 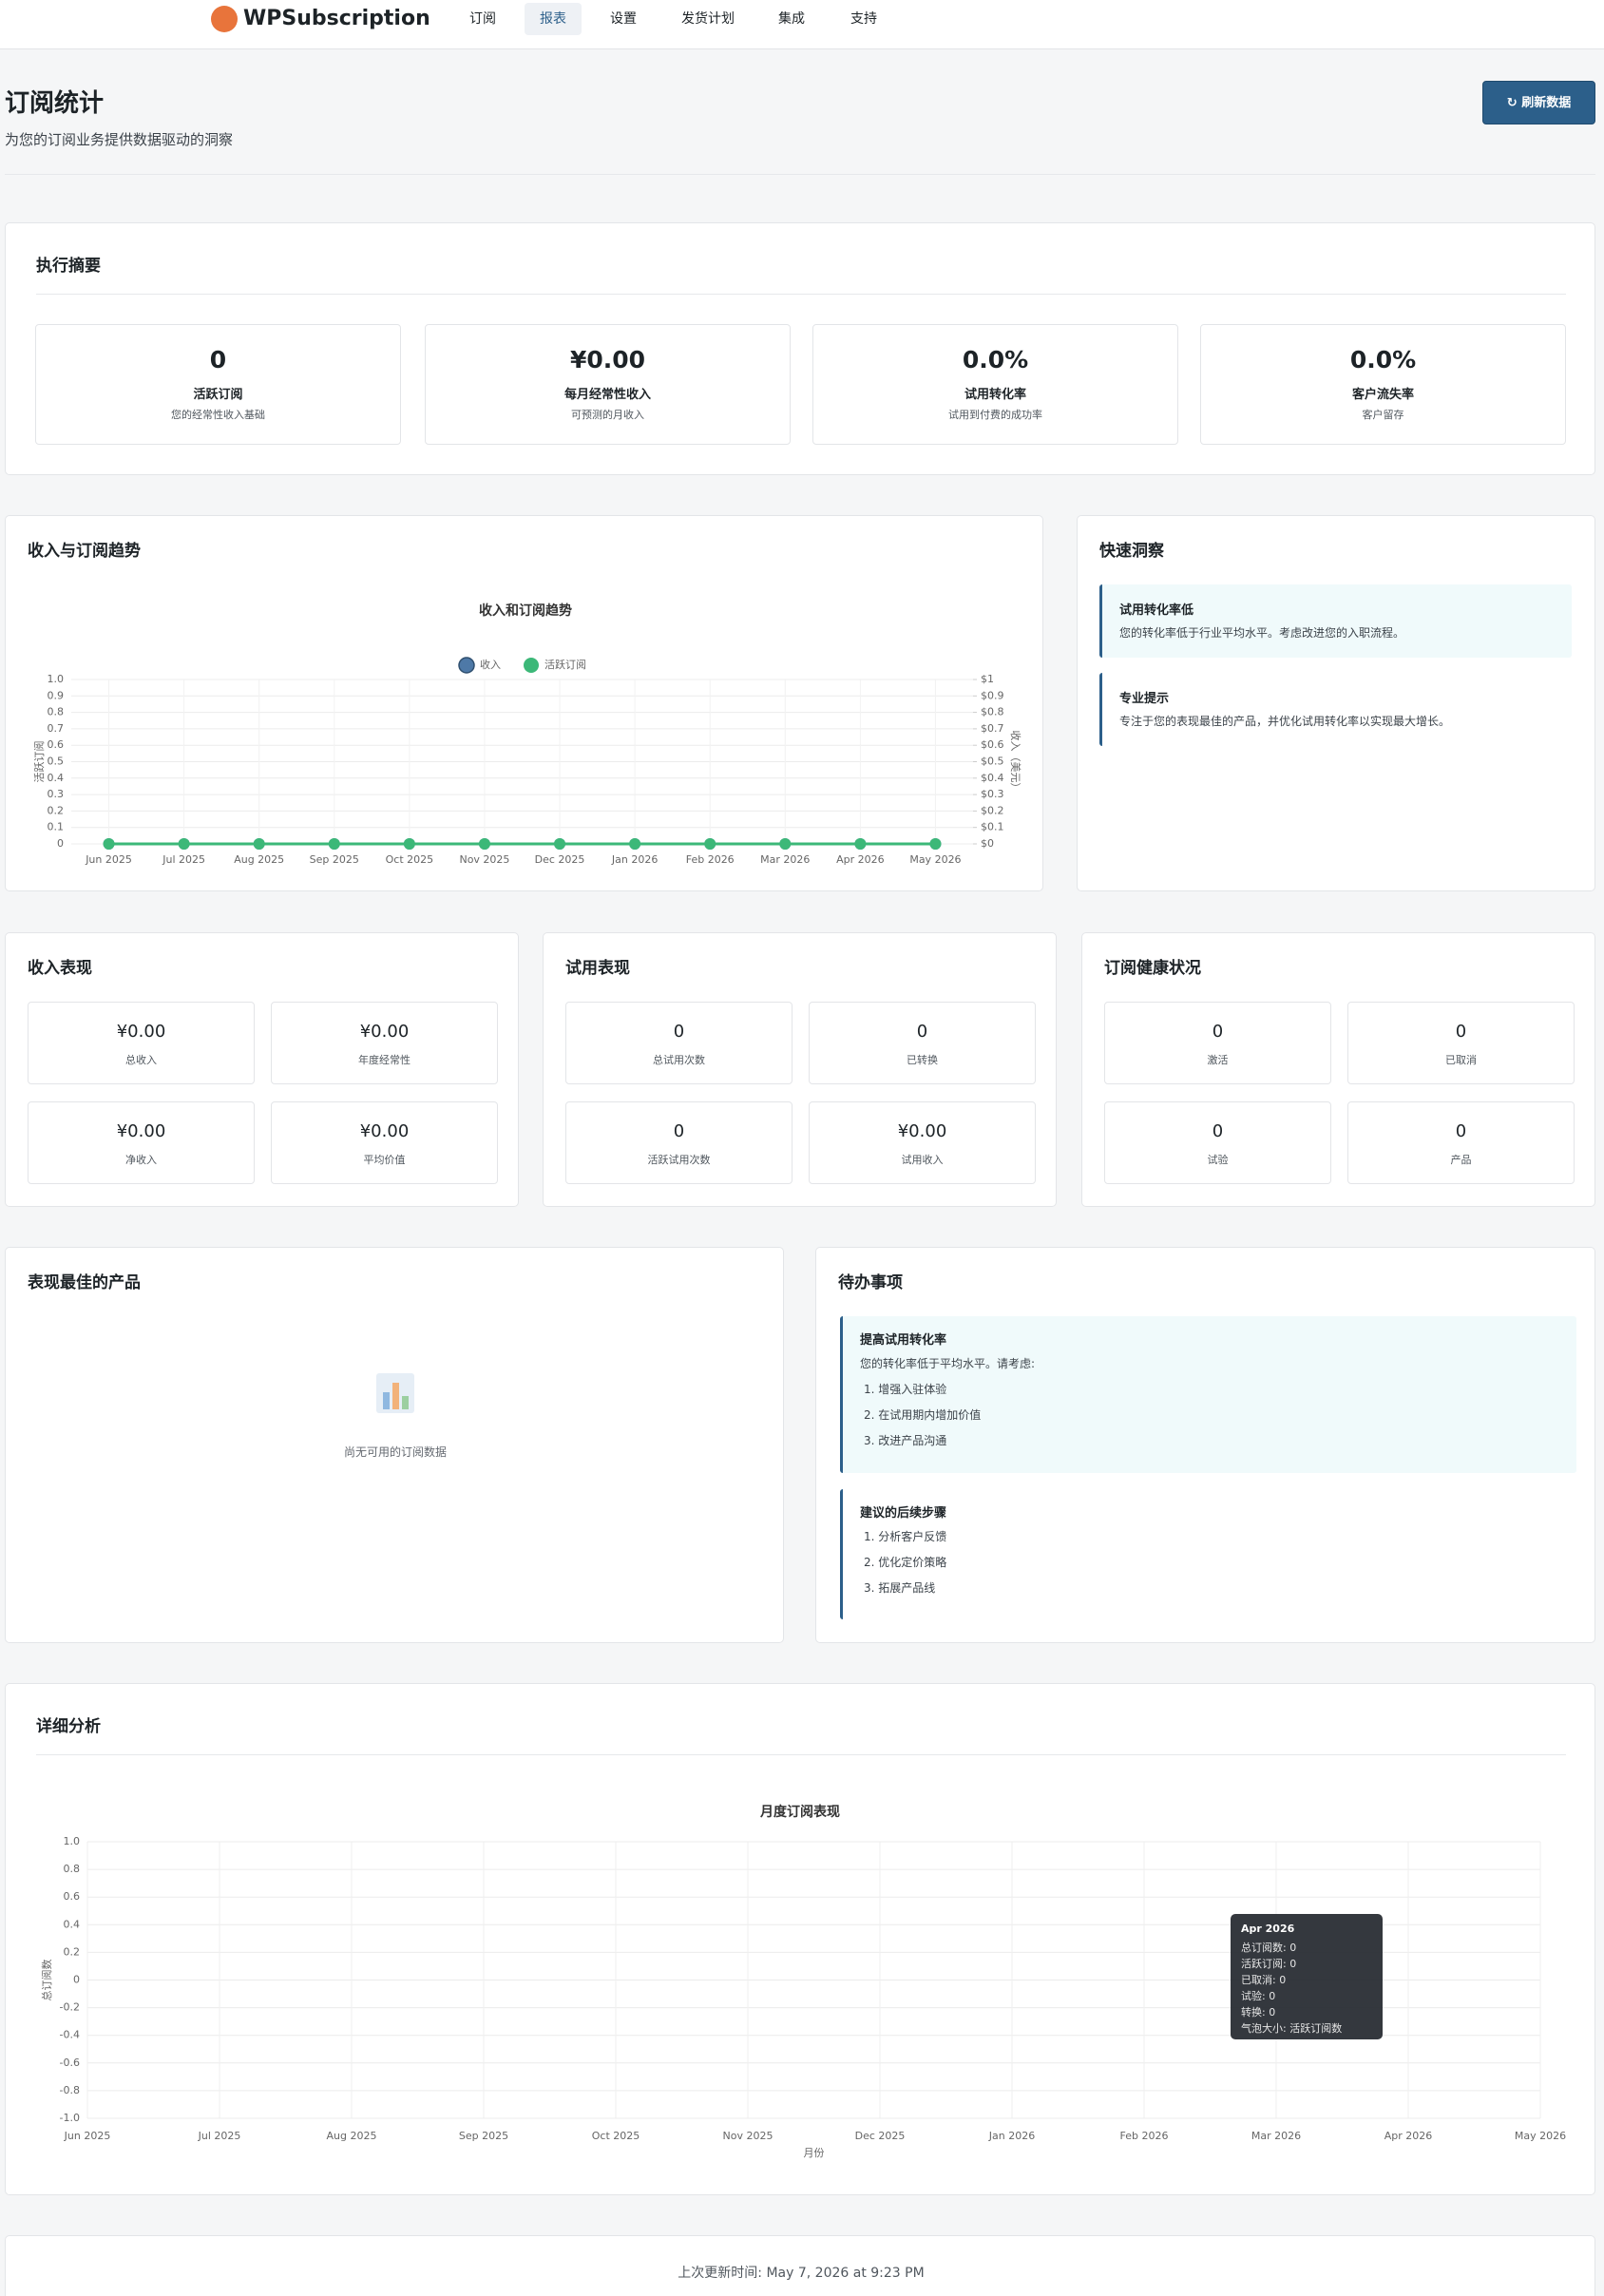 What do you see at coordinates (384, 1142) in the screenshot?
I see `stat-box: ¥0.00 平均价值` at bounding box center [384, 1142].